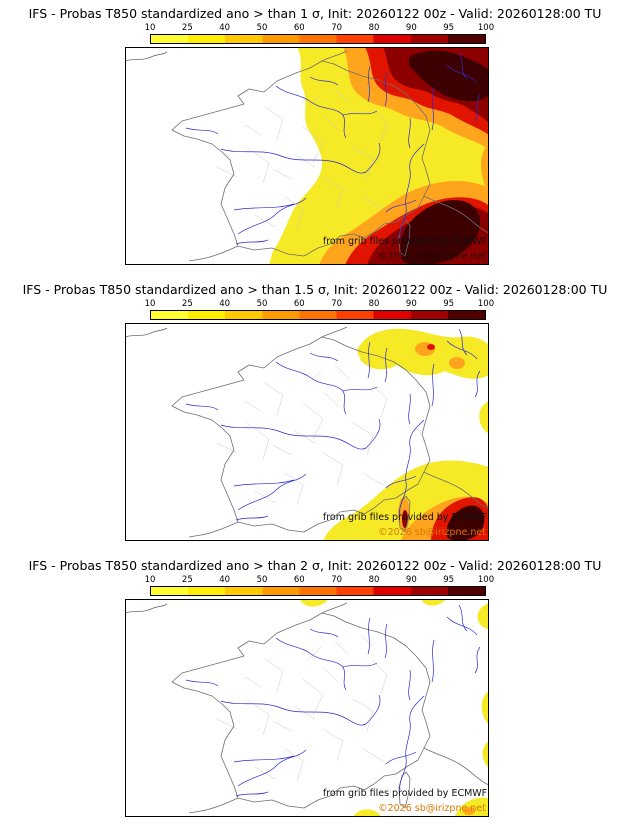 The width and height of the screenshot is (630, 828). I want to click on colorbar-3: 10 25 40 50 60 70 80 90 95 100, so click(320, 585).